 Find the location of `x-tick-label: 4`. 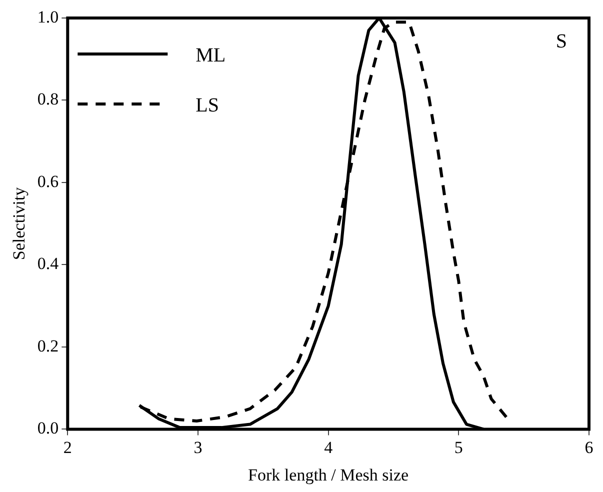

x-tick-label: 4 is located at coordinates (329, 447).